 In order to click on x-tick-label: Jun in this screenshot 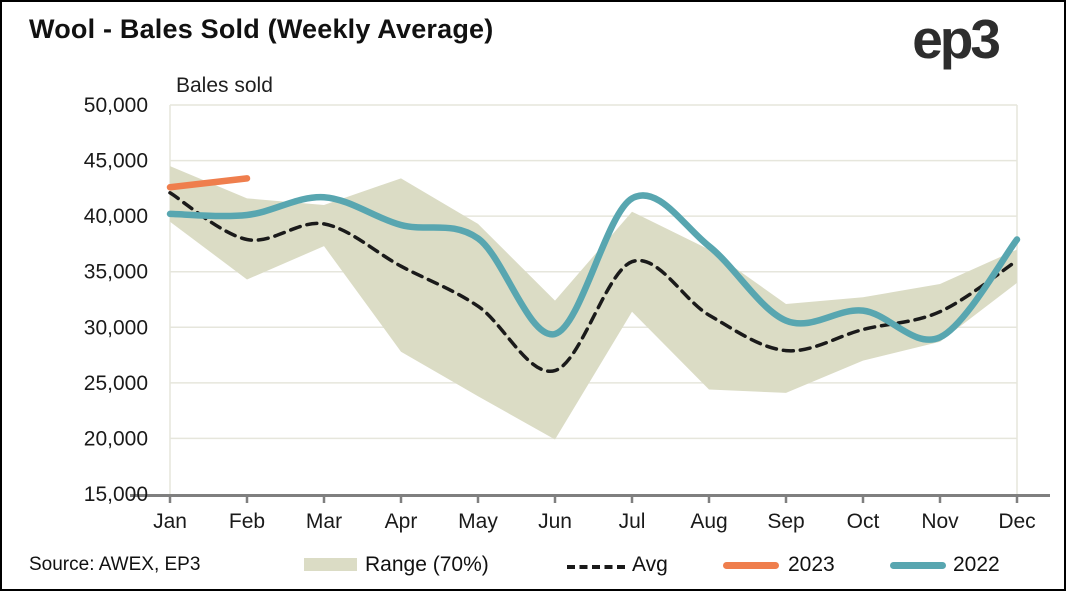, I will do `click(555, 521)`.